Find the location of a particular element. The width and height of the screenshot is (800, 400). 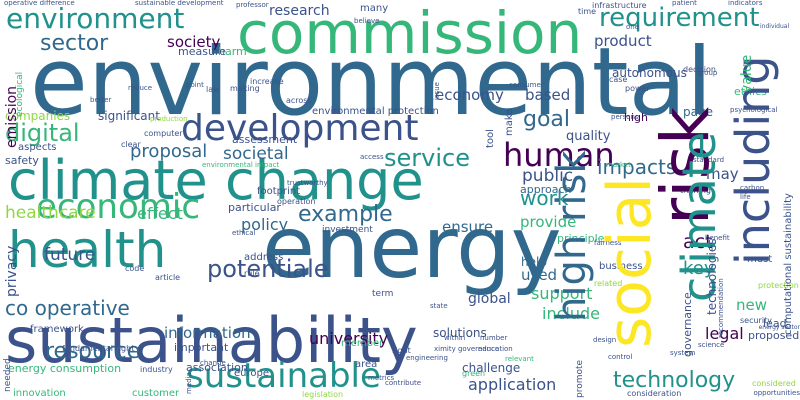

word-computational-sustainability: computational sustainability is located at coordinates (788, 264).